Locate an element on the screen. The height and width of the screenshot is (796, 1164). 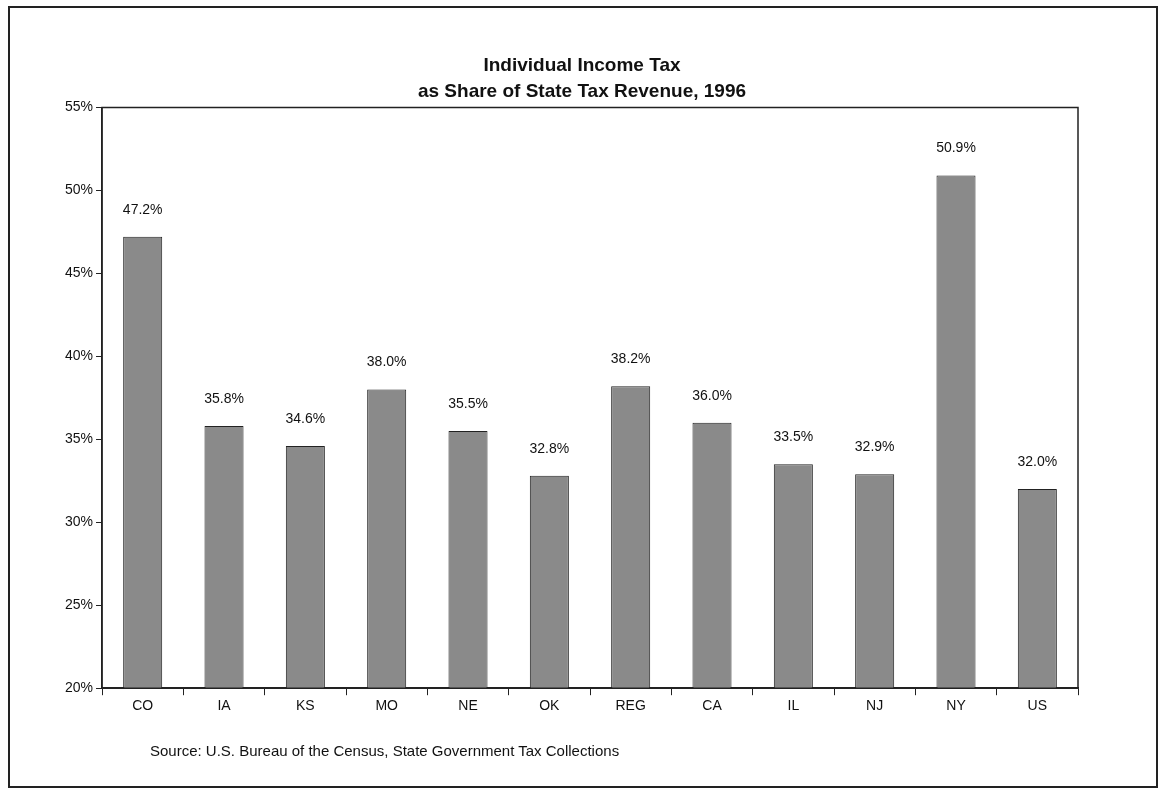
chart-subtitle: as Share of State Tax Revenue, 1996 is located at coordinates (582, 90).